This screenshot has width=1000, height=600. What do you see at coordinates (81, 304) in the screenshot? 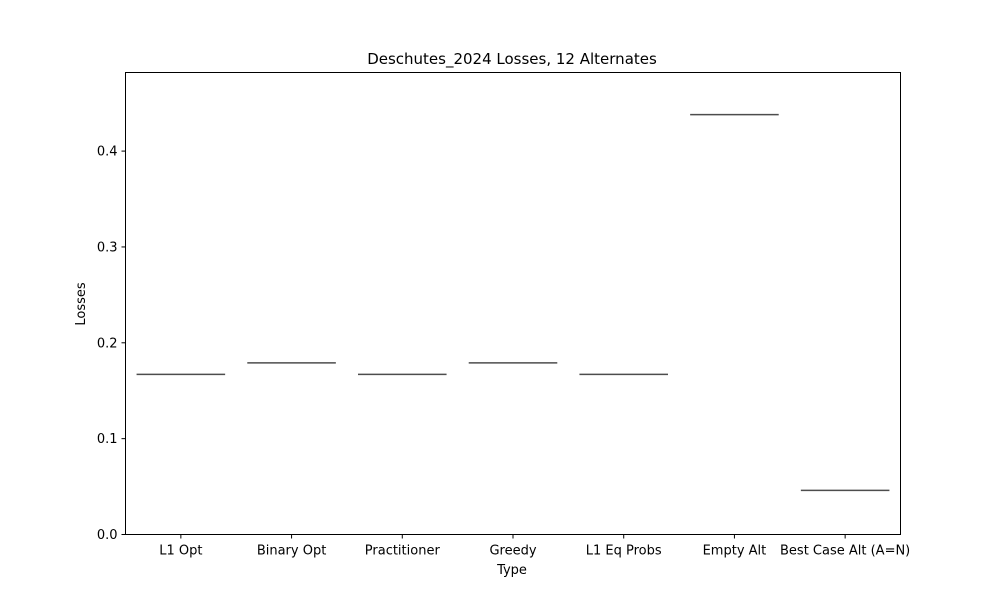
I see `y-axis-label: Losses` at bounding box center [81, 304].